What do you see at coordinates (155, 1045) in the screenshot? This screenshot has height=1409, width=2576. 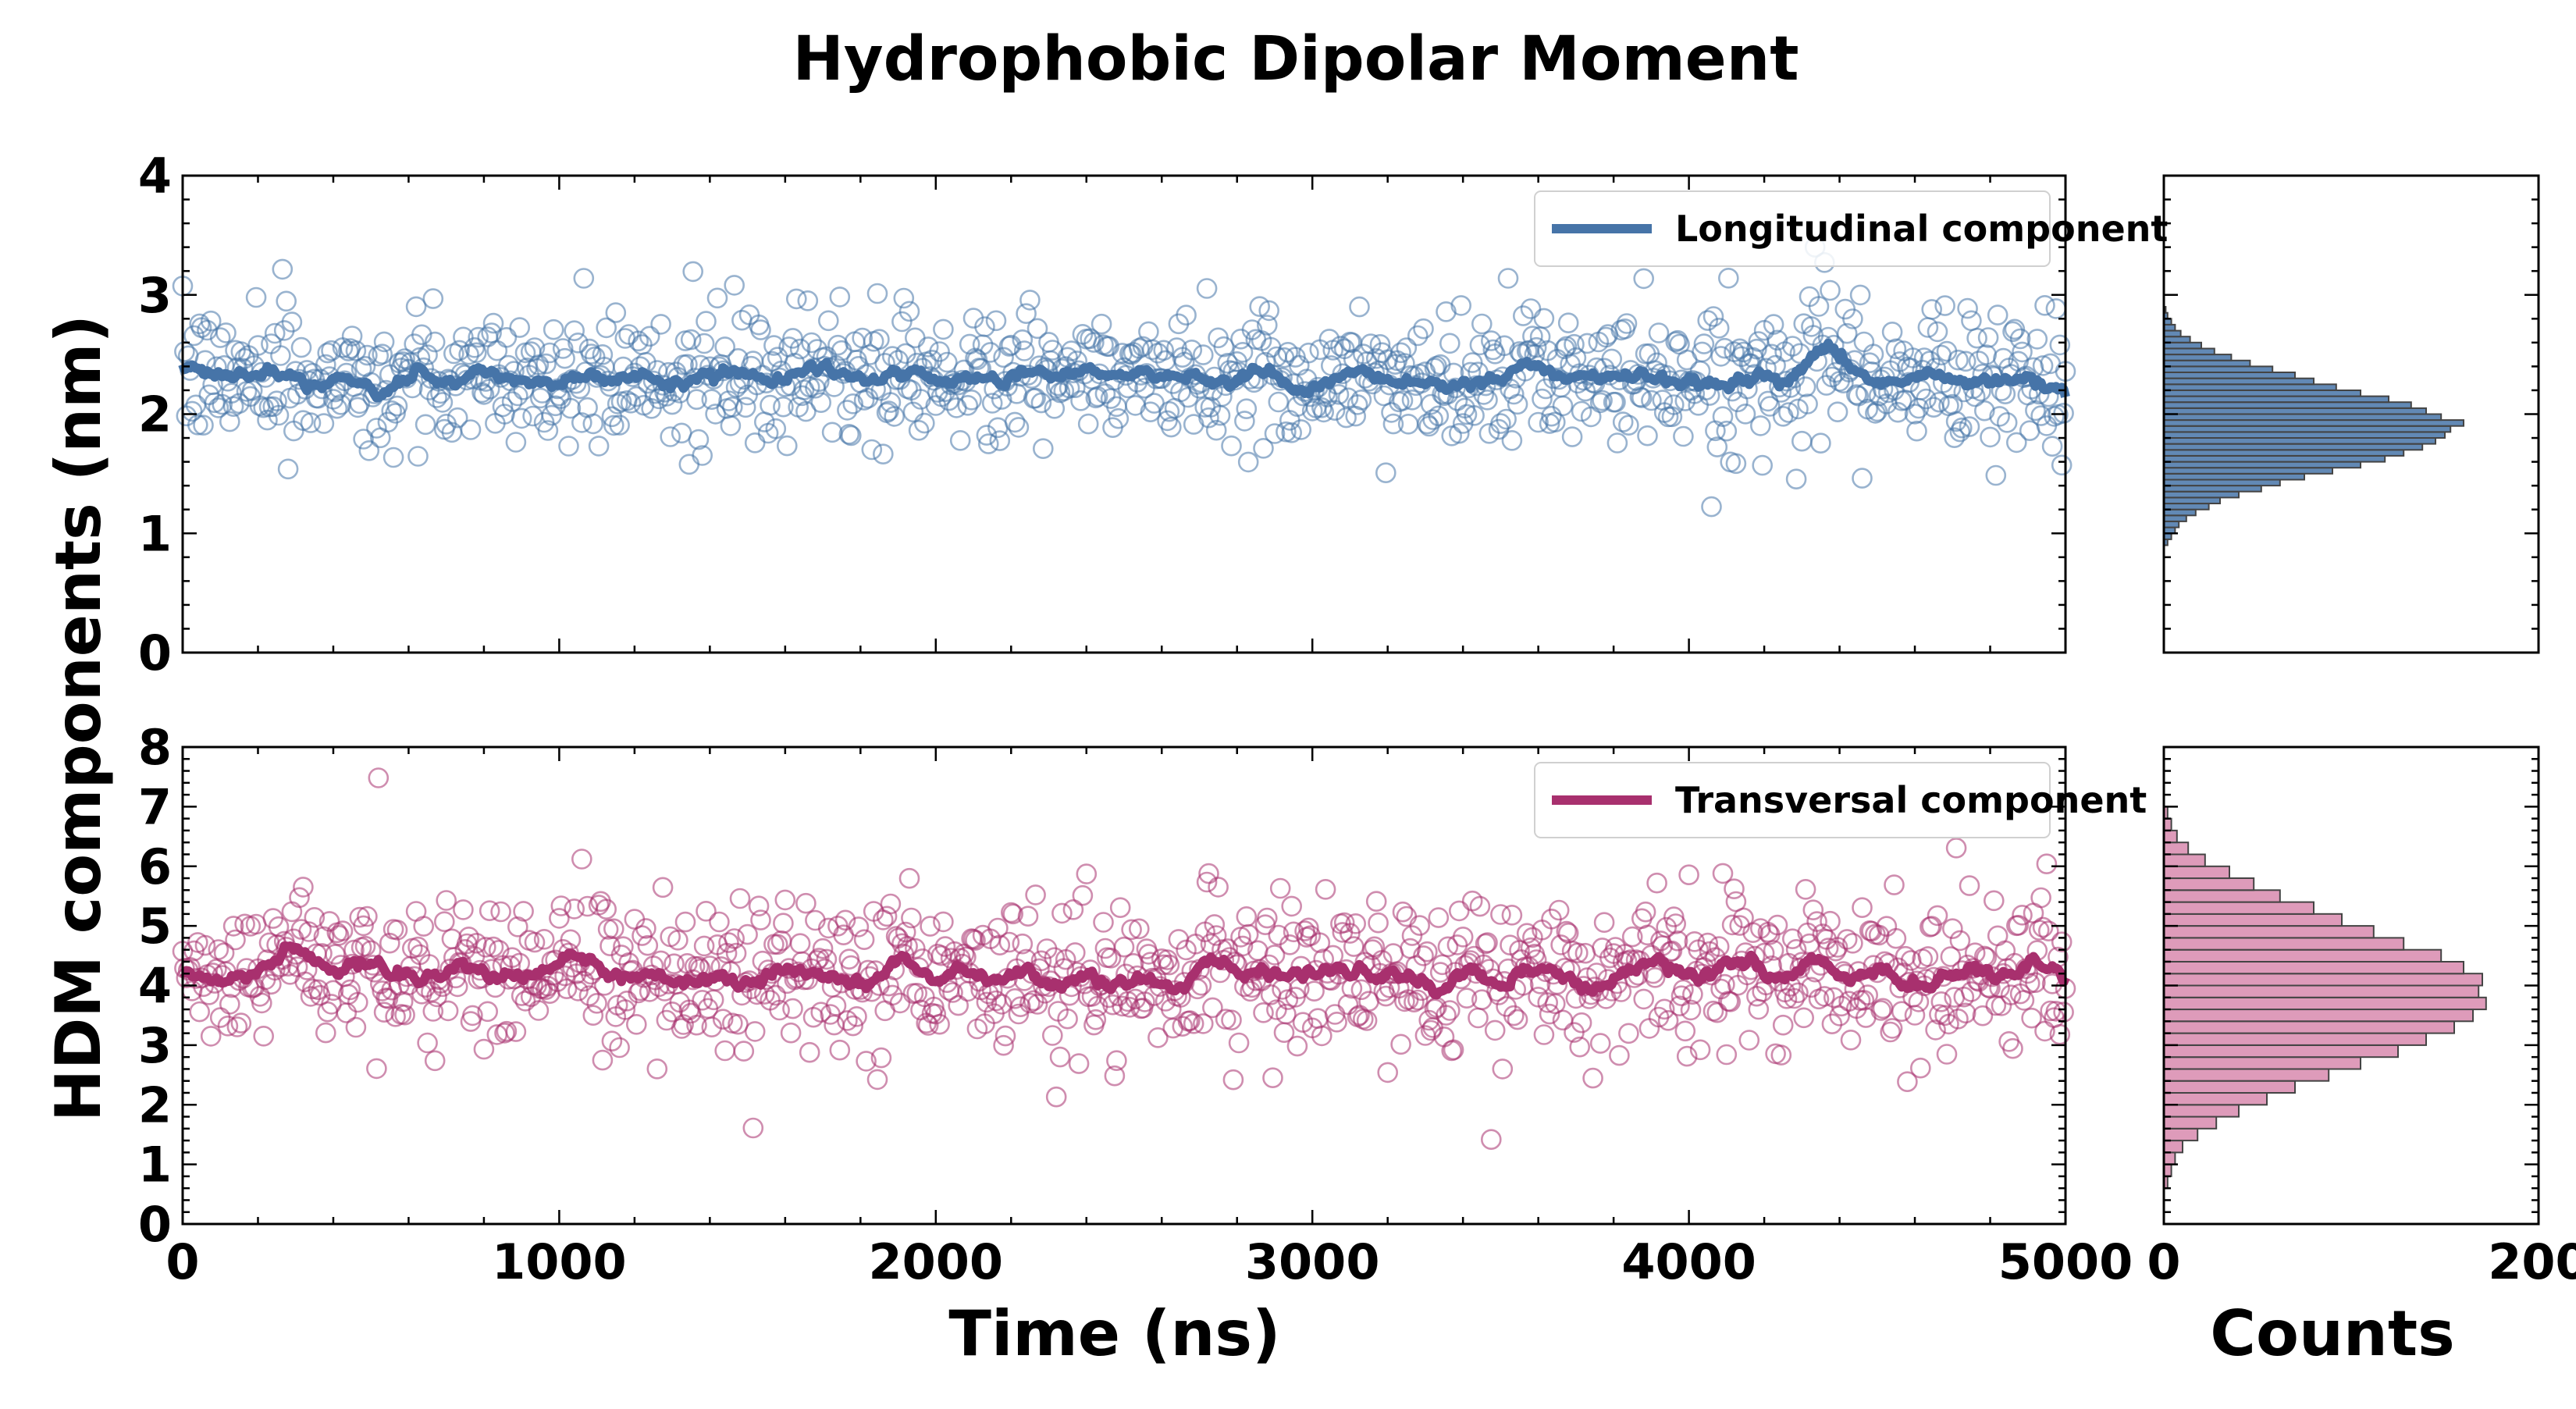 I see `bottom-series-y-tick-label: 3` at bounding box center [155, 1045].